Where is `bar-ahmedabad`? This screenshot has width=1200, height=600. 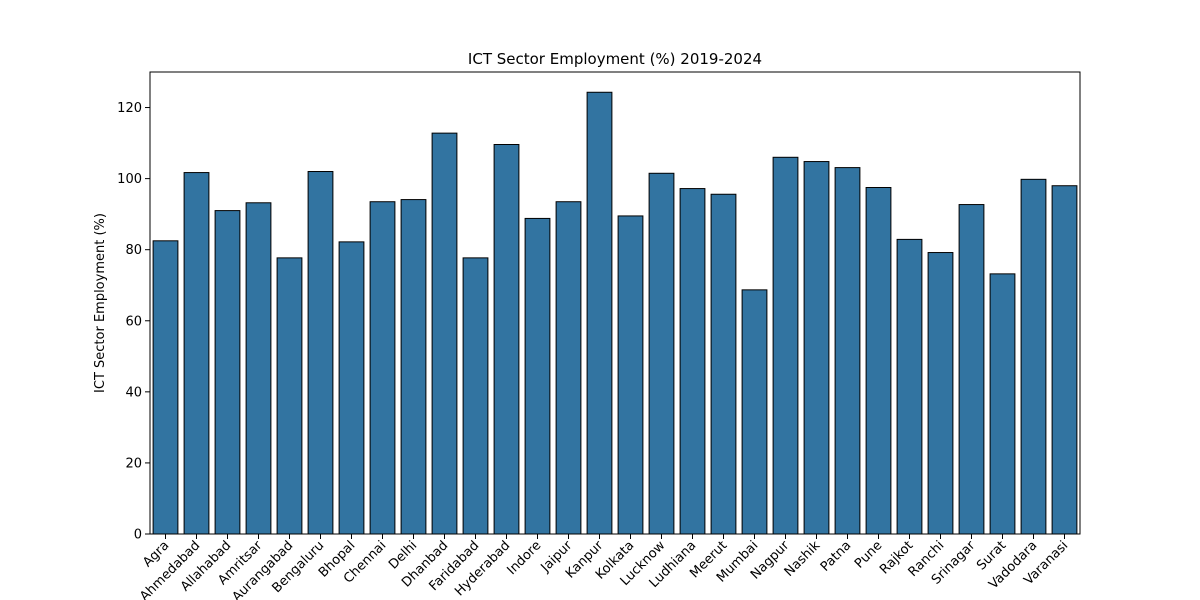 bar-ahmedabad is located at coordinates (196, 353).